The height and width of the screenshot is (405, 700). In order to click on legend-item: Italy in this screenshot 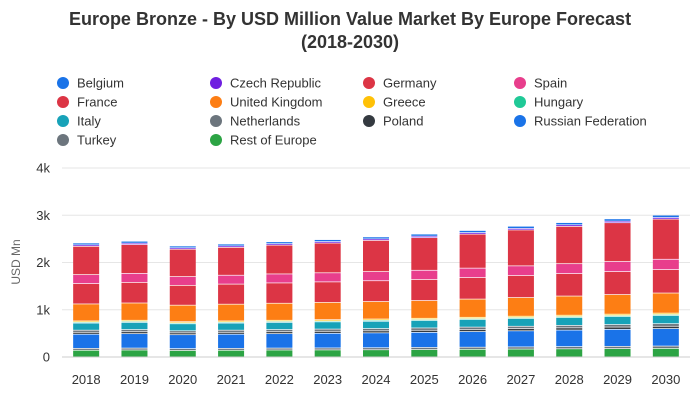, I will do `click(79, 121)`.